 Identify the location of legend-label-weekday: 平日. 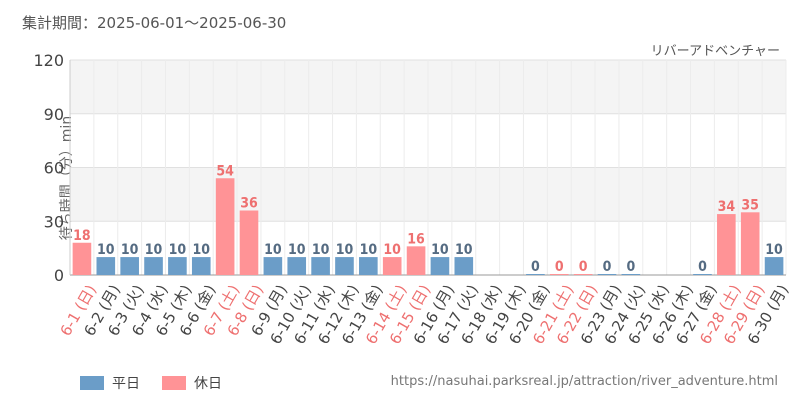
(126, 384).